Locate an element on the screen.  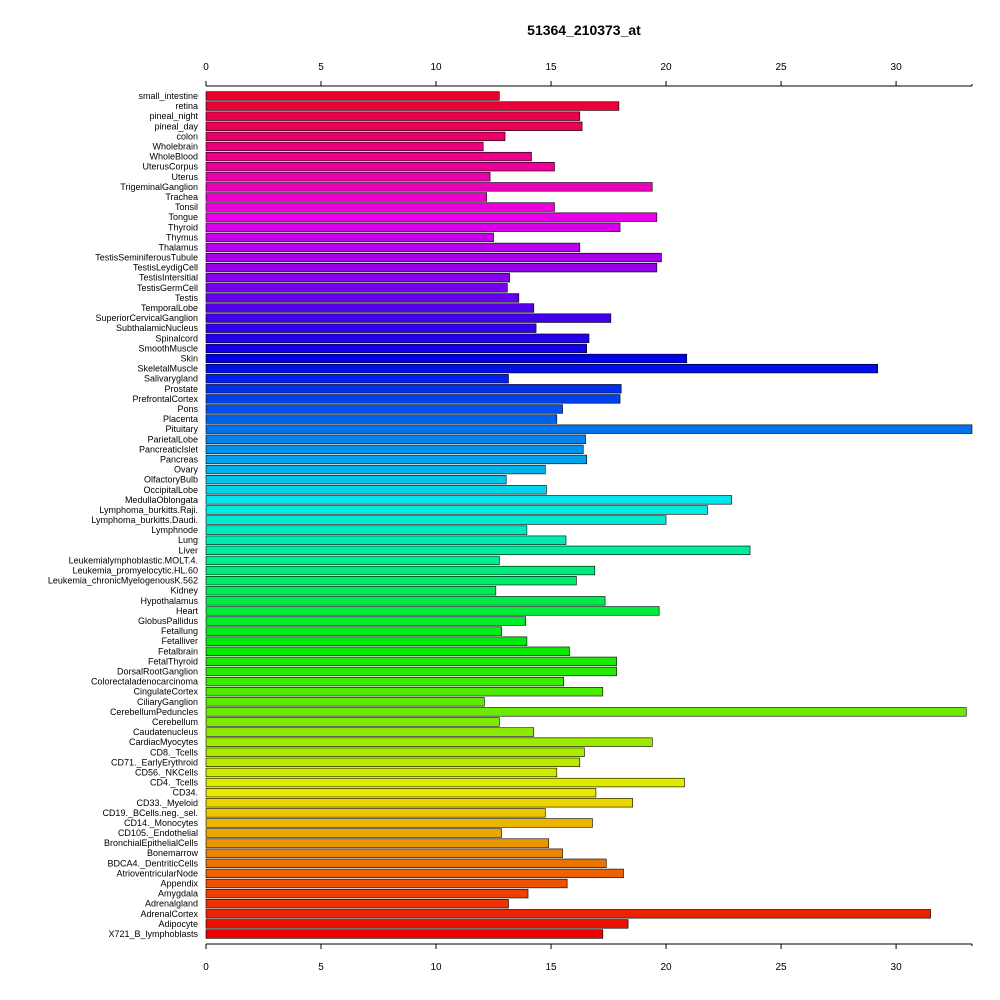
category-label: PrefrontalCortex is located at coordinates (165, 399).